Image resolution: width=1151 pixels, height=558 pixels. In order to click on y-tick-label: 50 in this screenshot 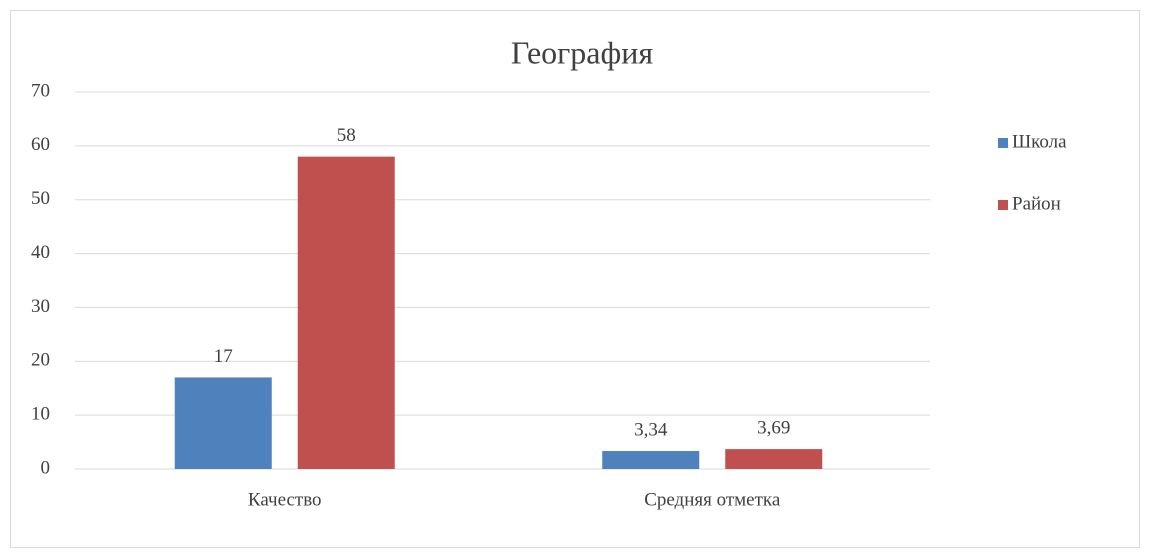, I will do `click(40, 198)`.